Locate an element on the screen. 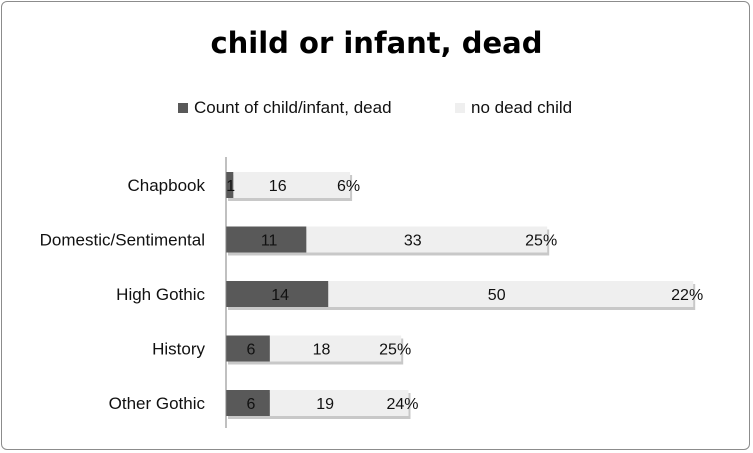 This screenshot has height=453, width=753. legend-swatch-dead is located at coordinates (183, 108).